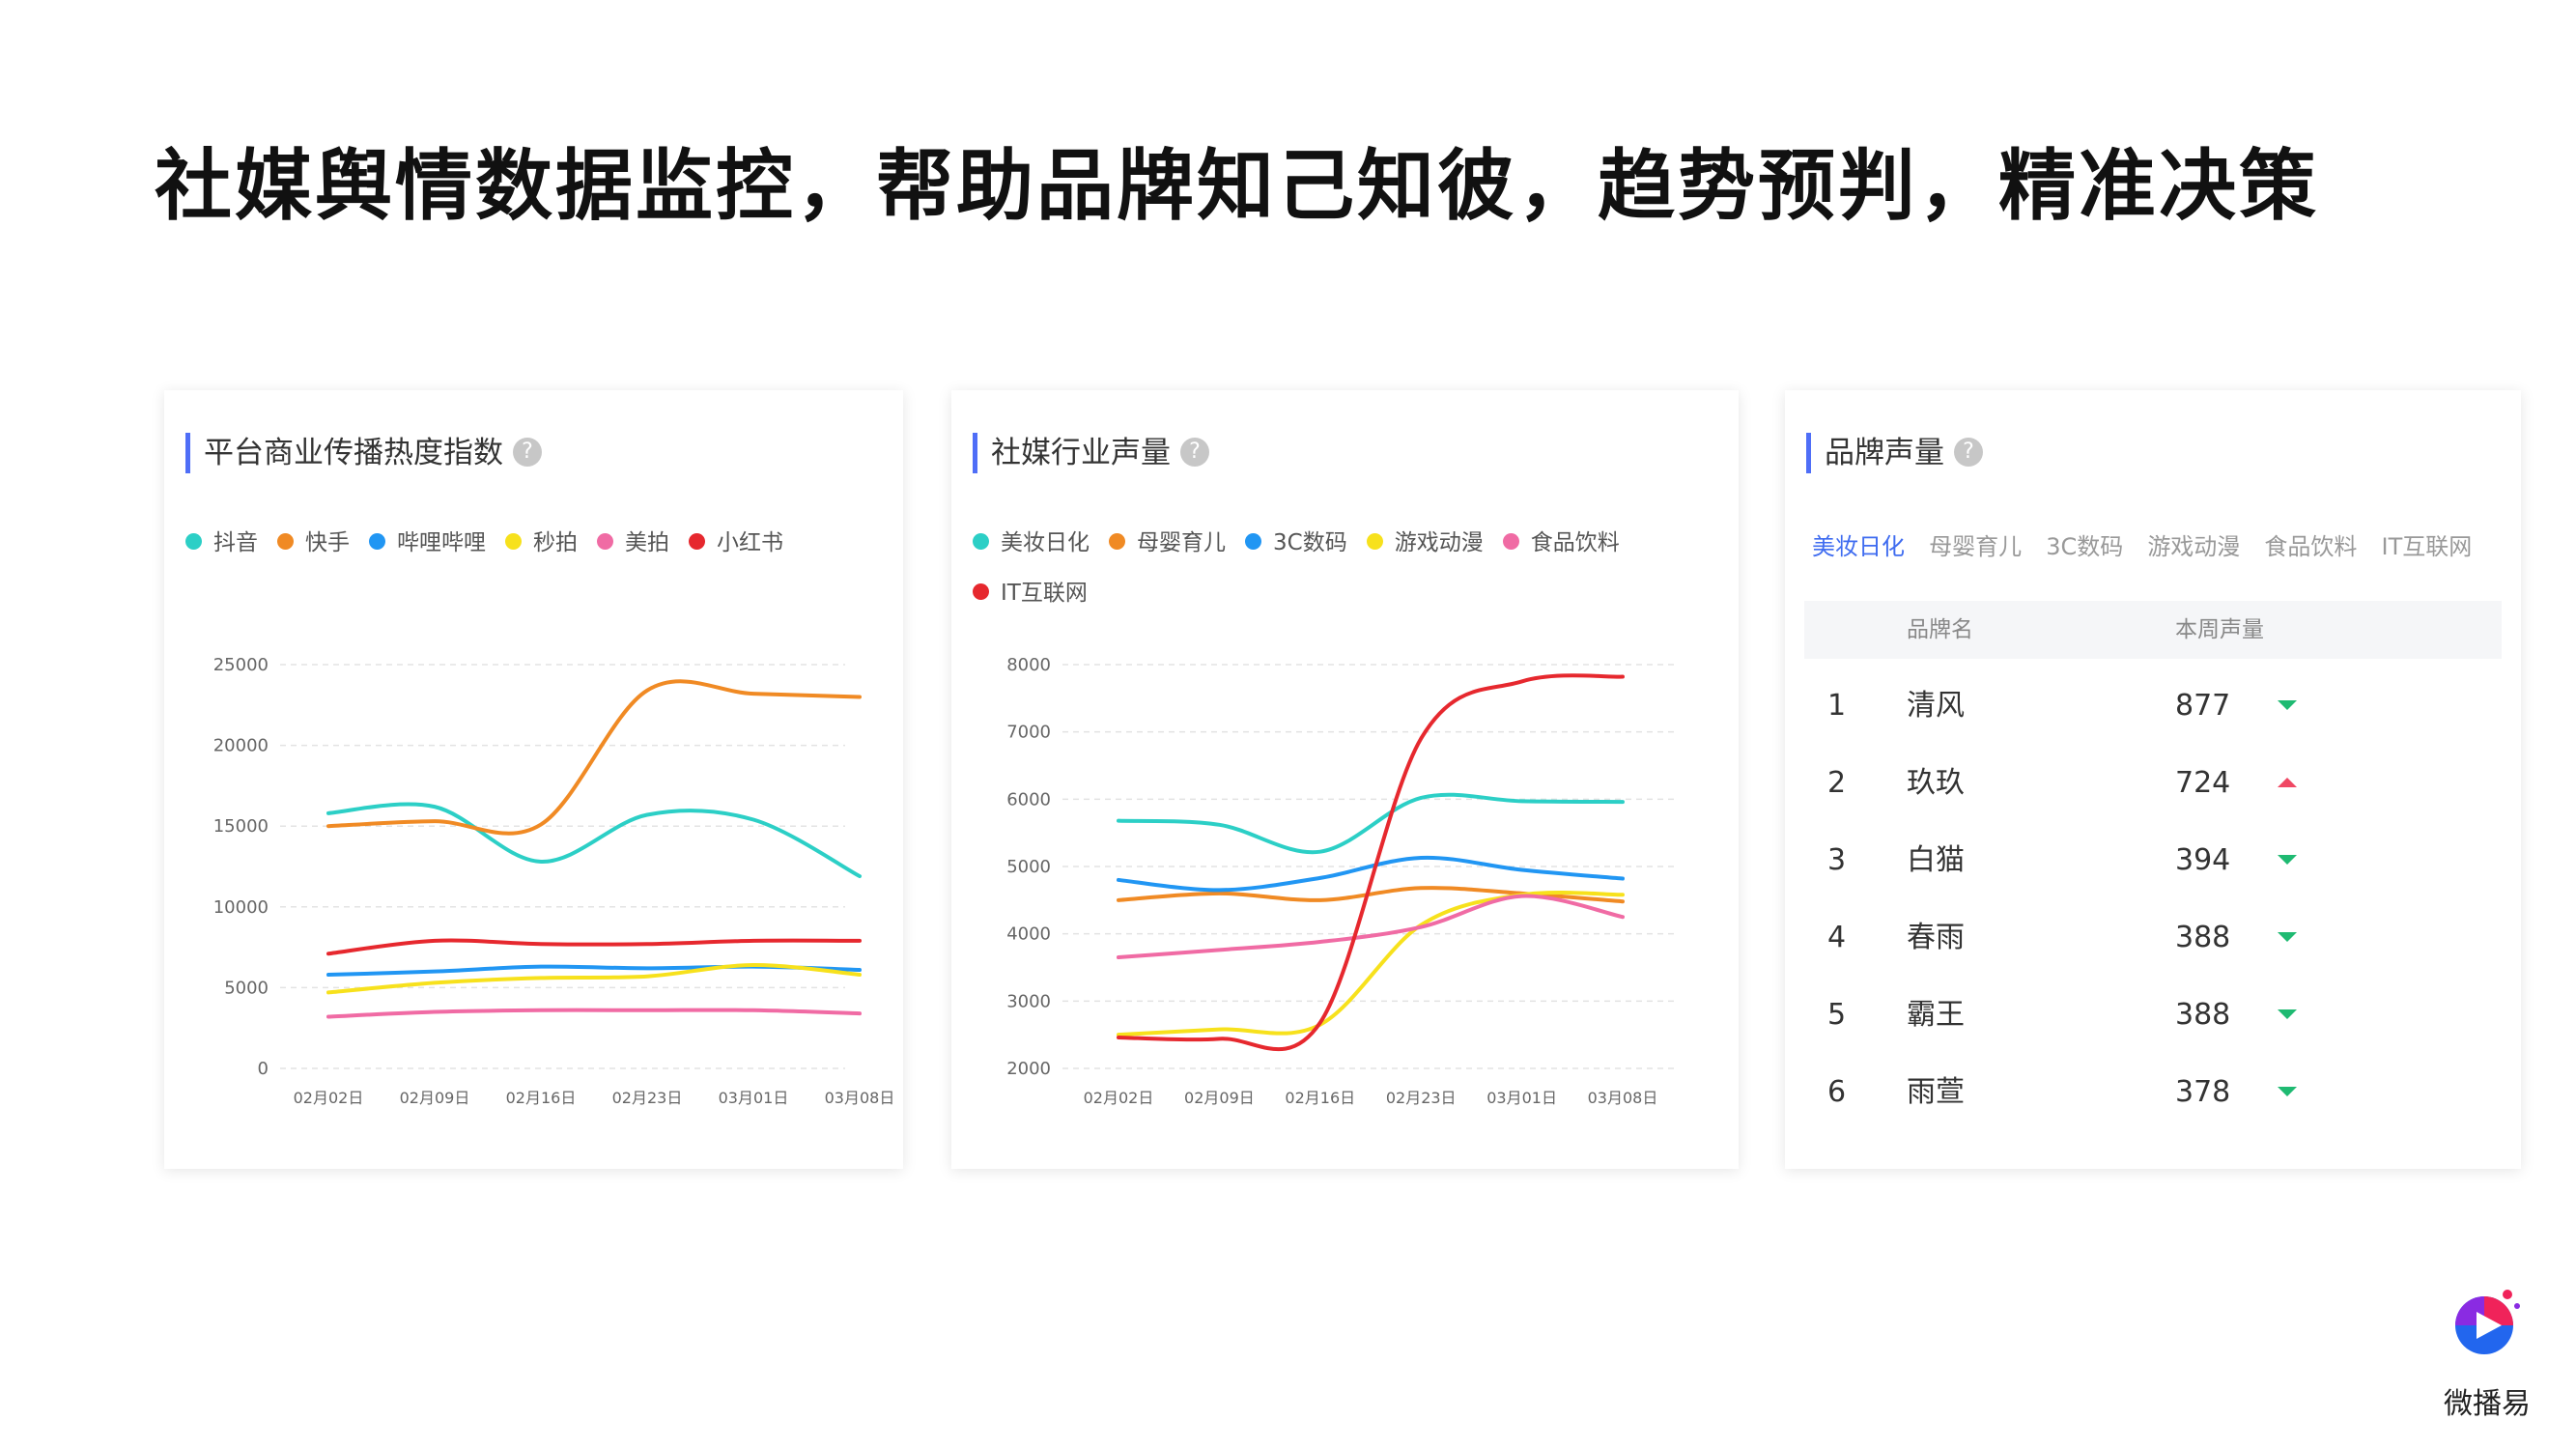 This screenshot has height=1449, width=2576. I want to click on rank-number: 6, so click(1837, 1092).